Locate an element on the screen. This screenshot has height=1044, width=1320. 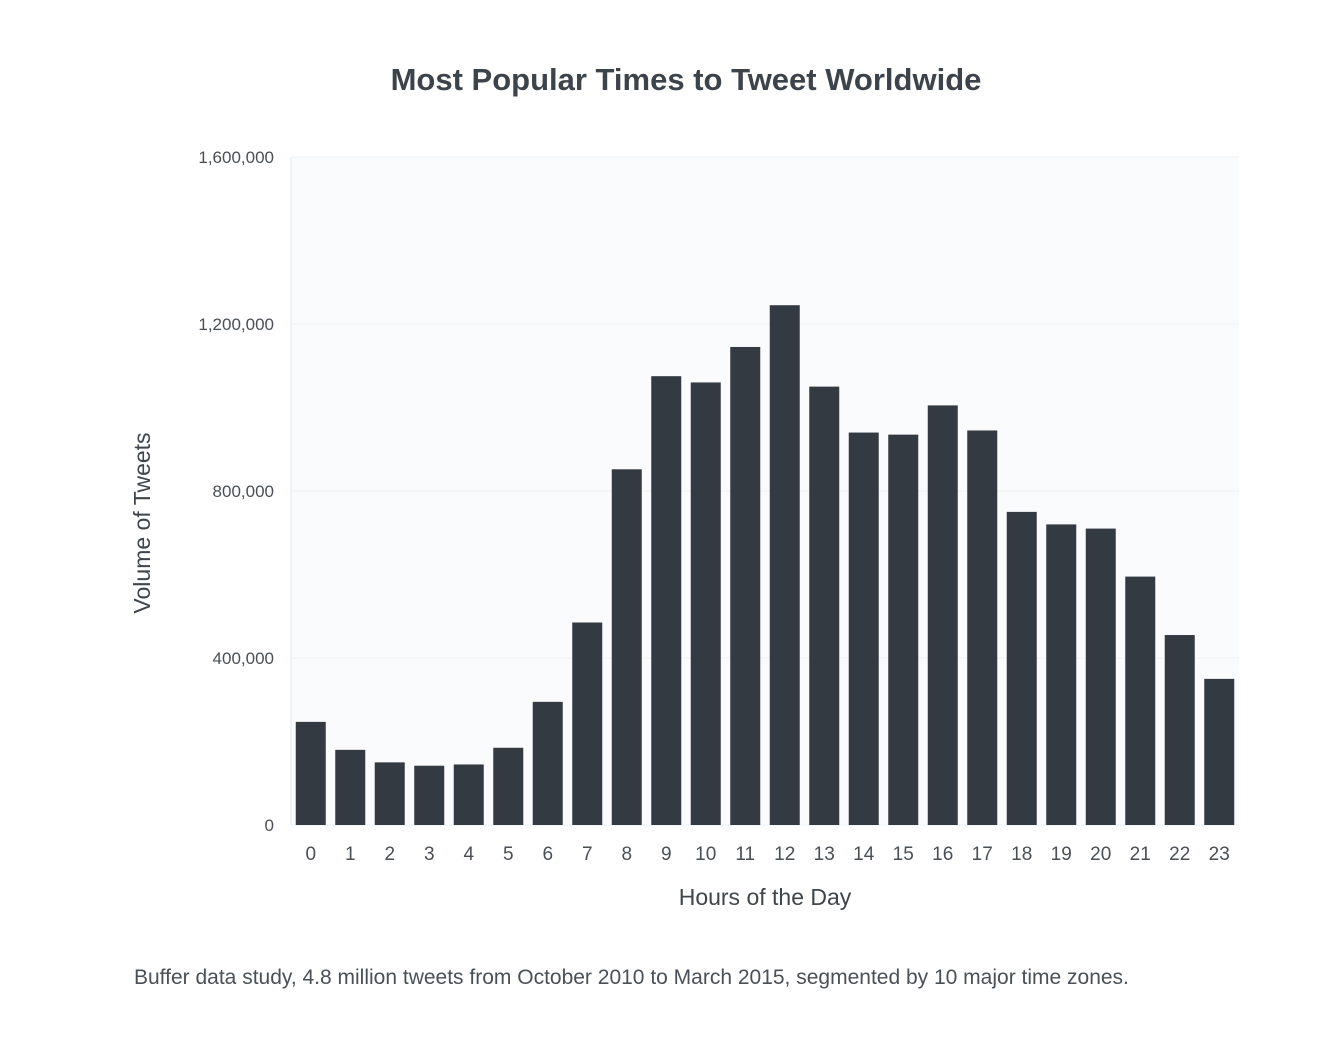
x-tick-label: 11 is located at coordinates (745, 854).